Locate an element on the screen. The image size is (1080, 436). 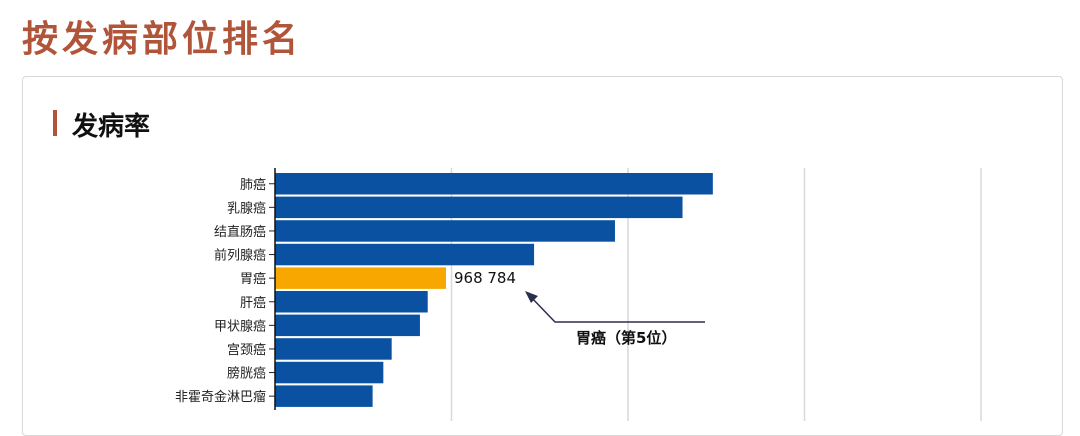
category-label: 胃癌 is located at coordinates (253, 279).